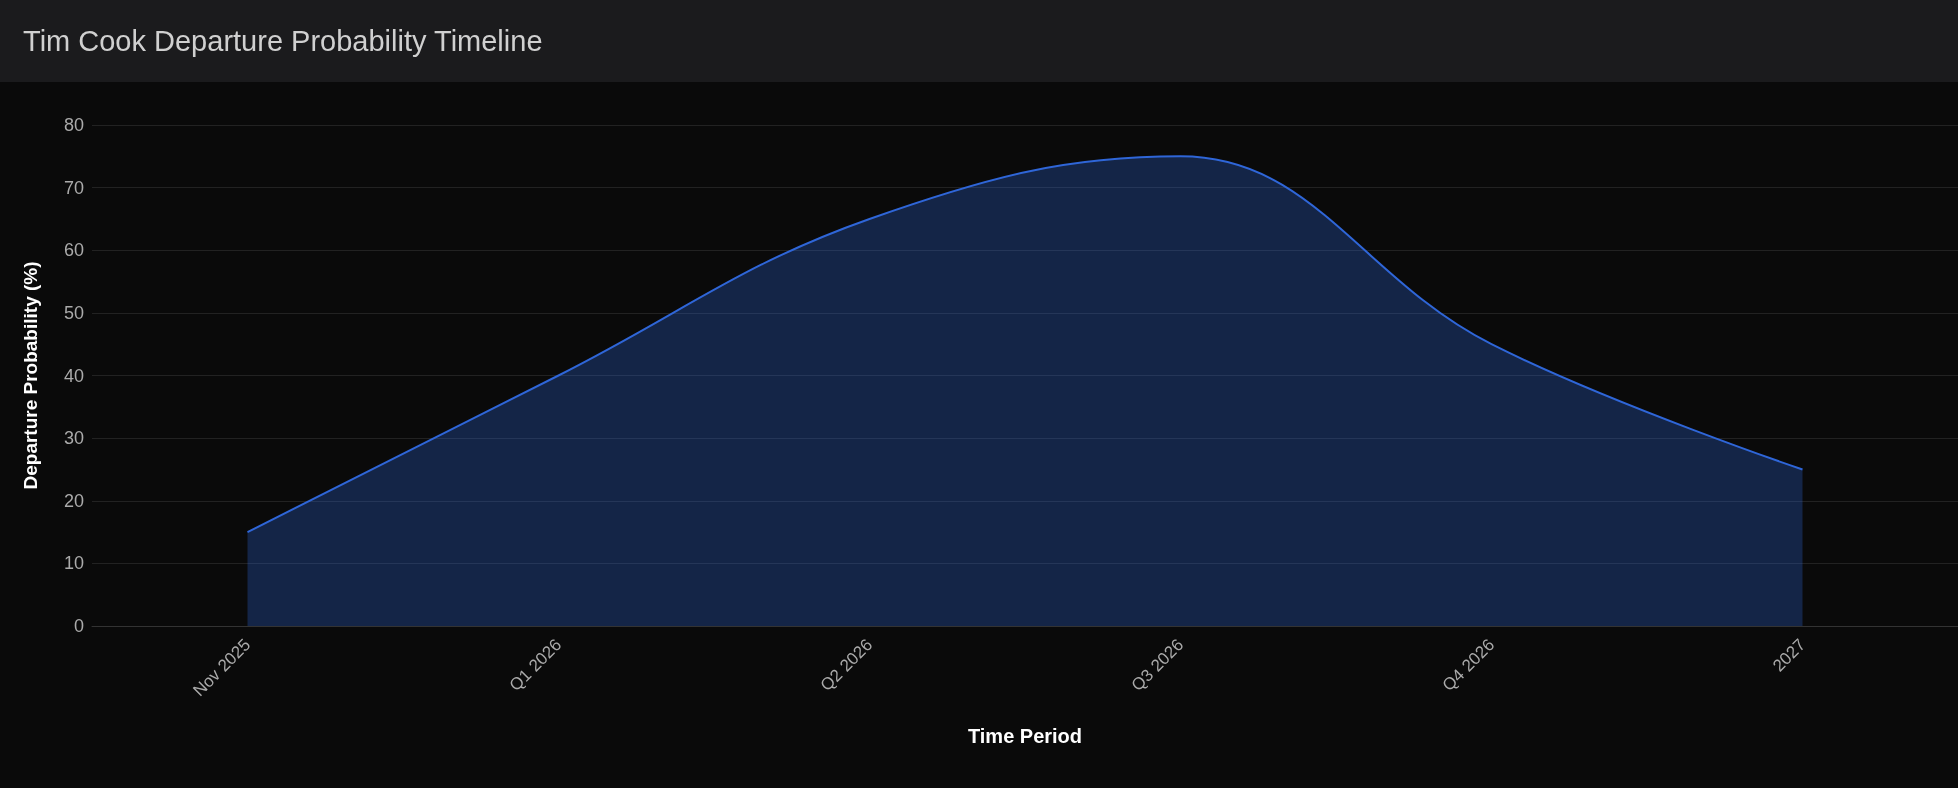 This screenshot has width=1958, height=788. What do you see at coordinates (979, 41) in the screenshot?
I see `chart-title: Tim Cook Departure Probability Timeline` at bounding box center [979, 41].